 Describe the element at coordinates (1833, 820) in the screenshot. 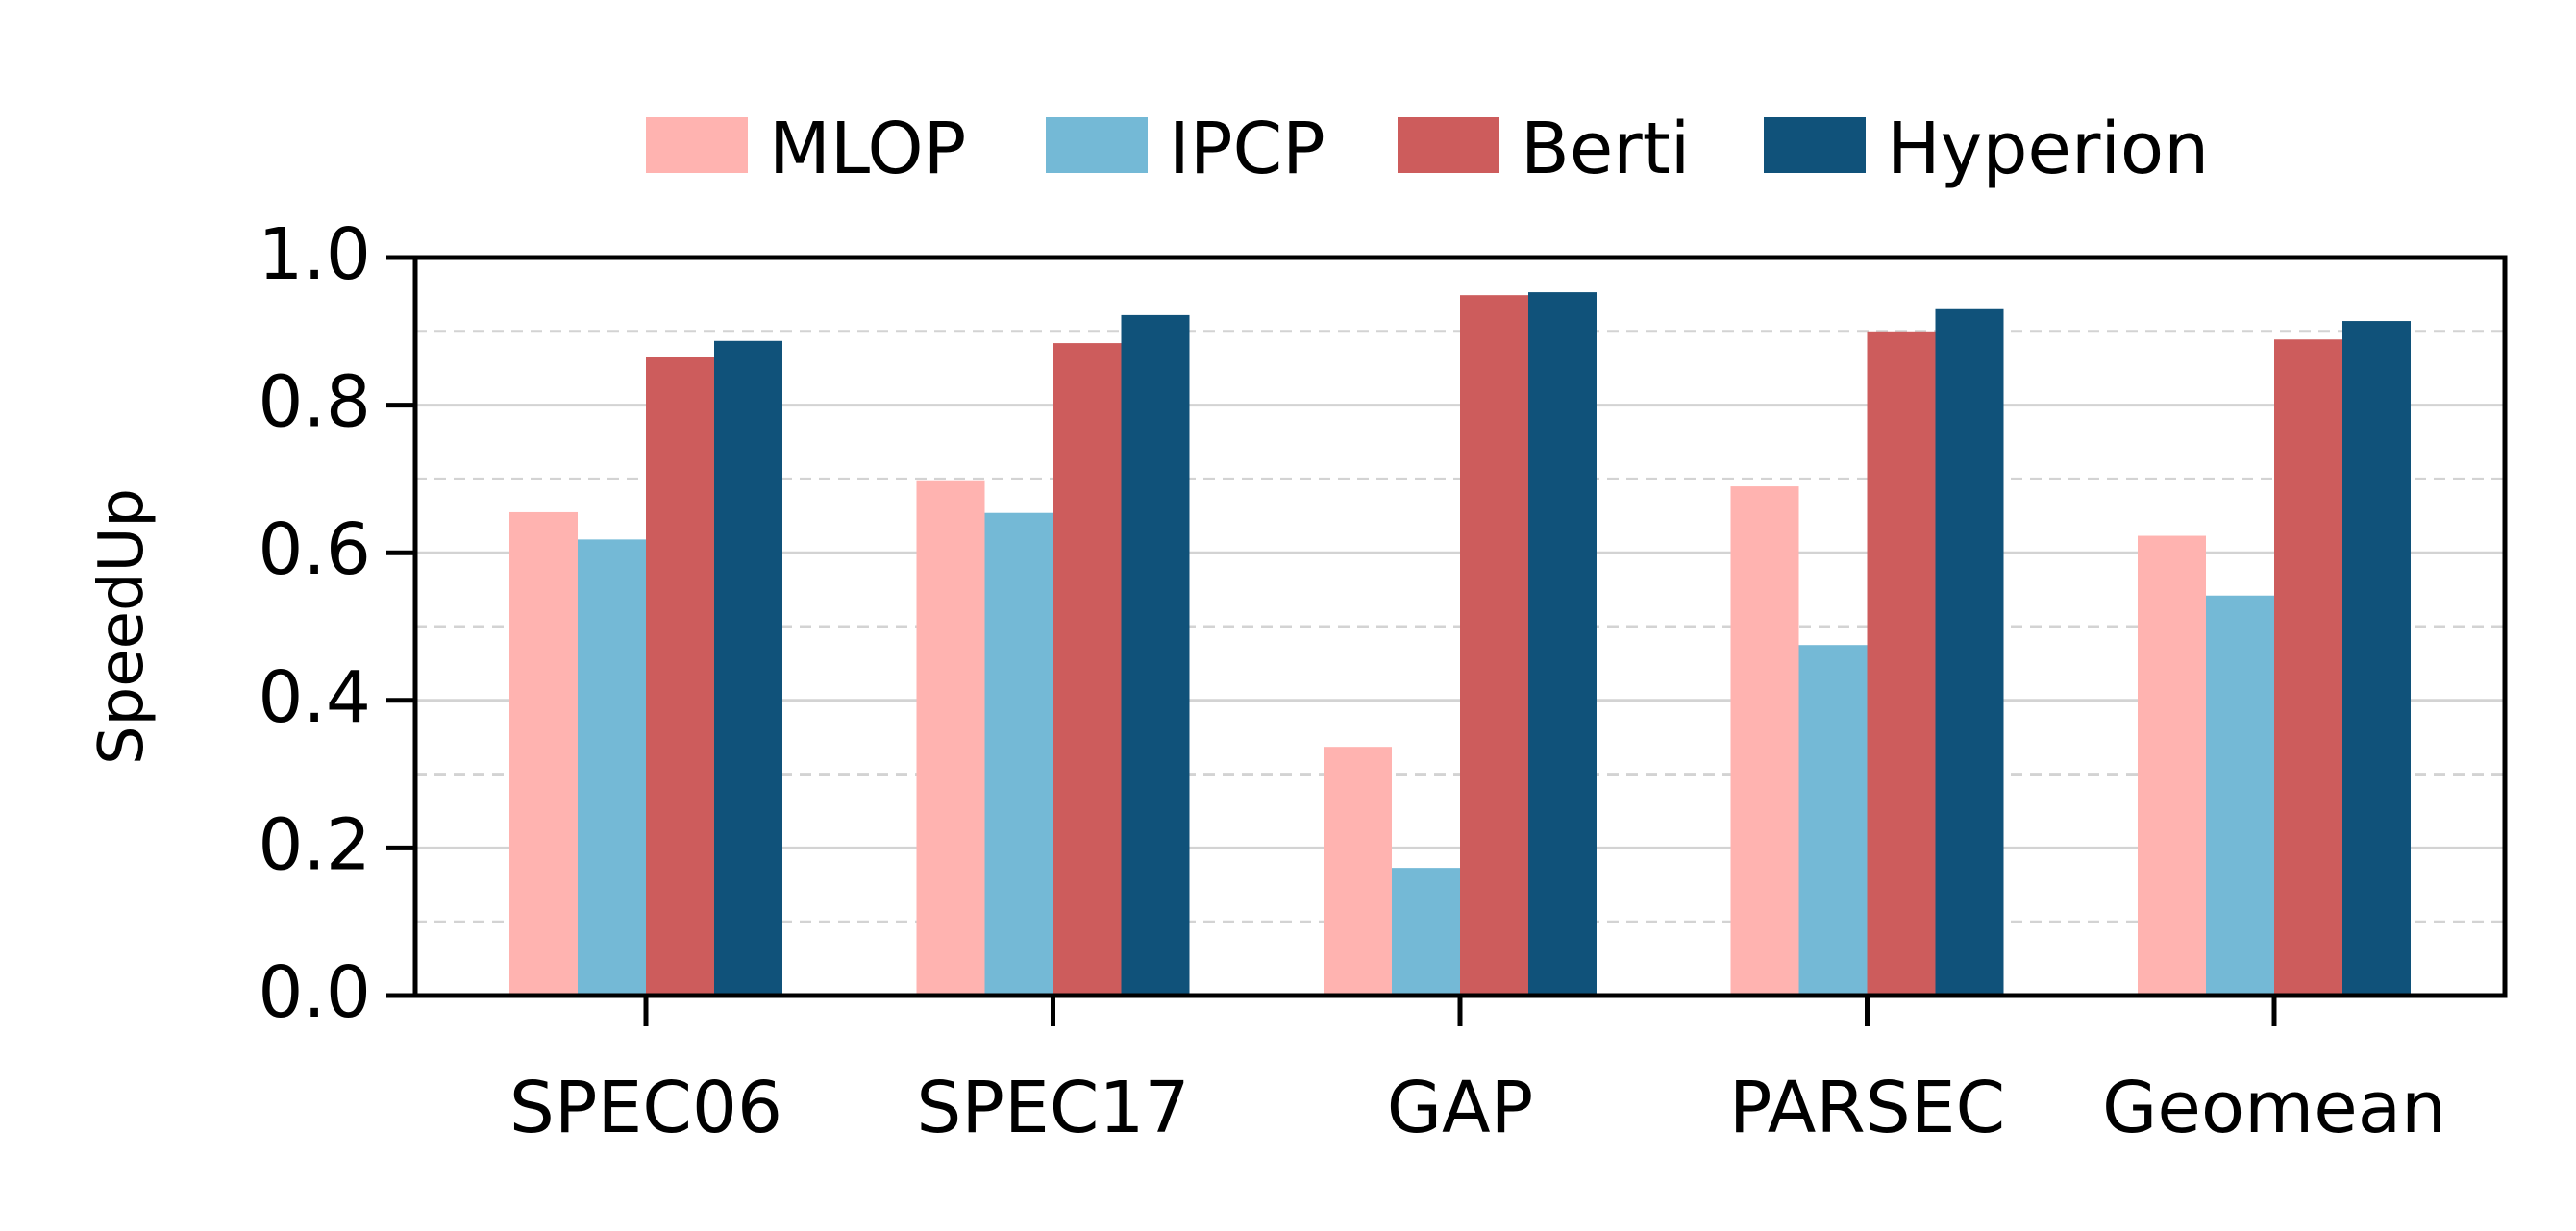

I see `bar-ipcp-parsec` at that location.